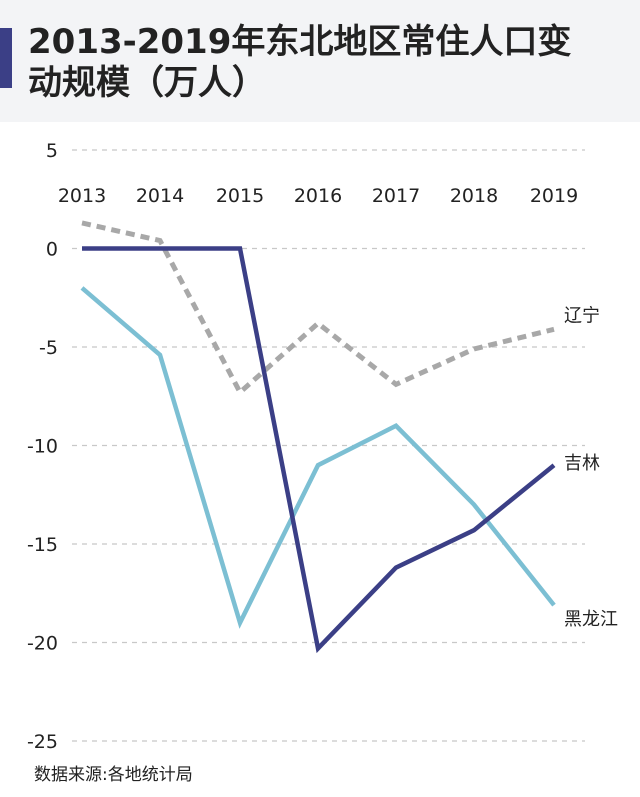  Describe the element at coordinates (474, 196) in the screenshot. I see `x-tick-label: 2018` at that location.